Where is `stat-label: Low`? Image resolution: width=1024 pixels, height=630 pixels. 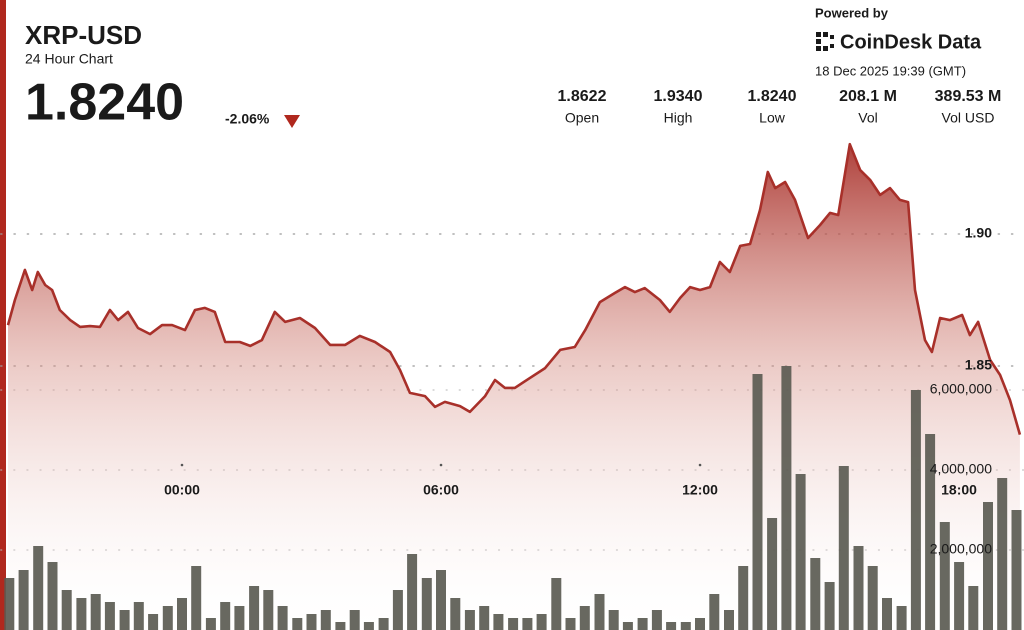
stat-label: Low is located at coordinates (772, 118).